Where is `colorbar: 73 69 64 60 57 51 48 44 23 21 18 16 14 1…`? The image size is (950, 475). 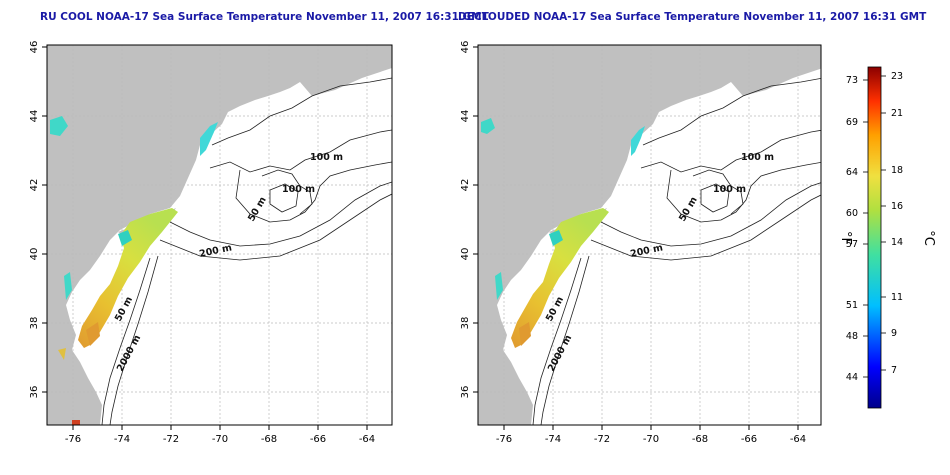 colorbar: 73 69 64 60 57 51 48 44 23 21 18 16 14 1… is located at coordinates (887, 237).